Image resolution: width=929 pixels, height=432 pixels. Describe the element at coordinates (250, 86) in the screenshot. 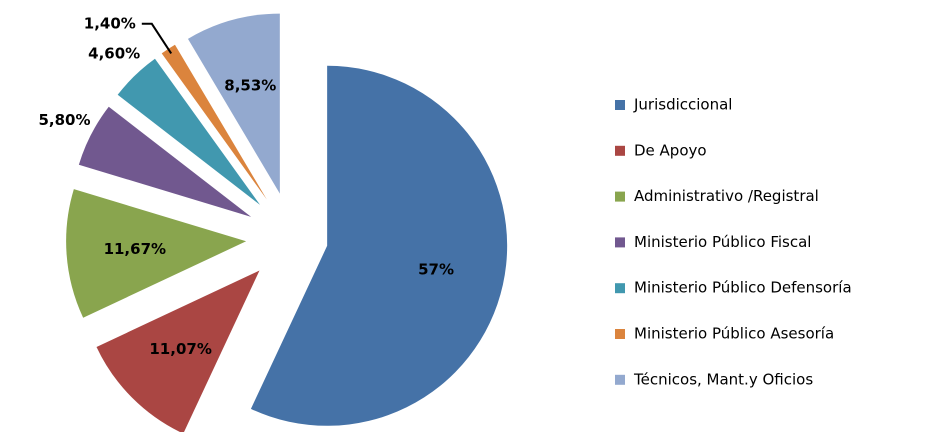

I see `data-label: 8,53%` at that location.